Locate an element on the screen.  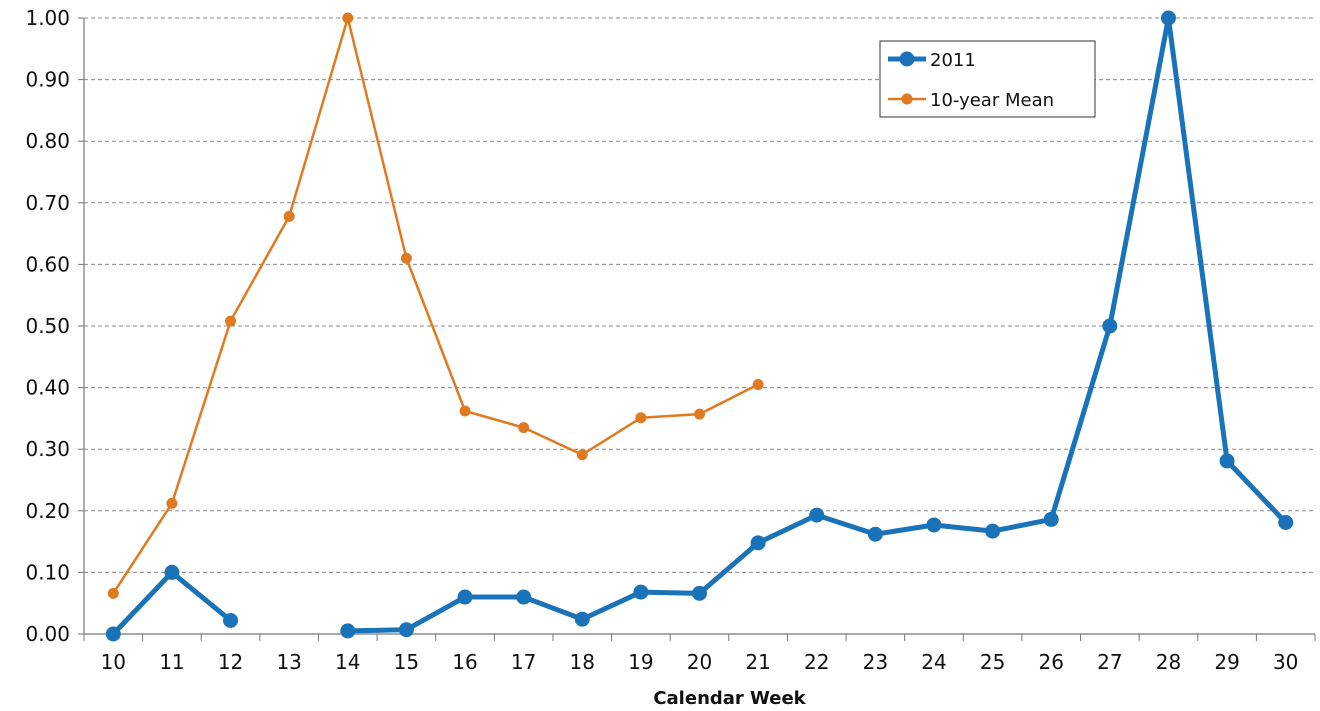
legend-box is located at coordinates (987, 79).